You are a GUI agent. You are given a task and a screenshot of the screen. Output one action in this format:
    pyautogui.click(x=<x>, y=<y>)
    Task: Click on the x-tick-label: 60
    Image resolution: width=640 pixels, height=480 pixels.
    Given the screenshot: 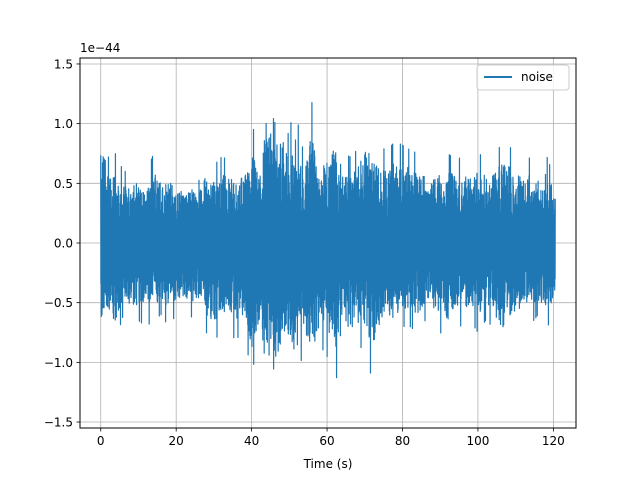 What is the action you would take?
    pyautogui.click(x=326, y=441)
    